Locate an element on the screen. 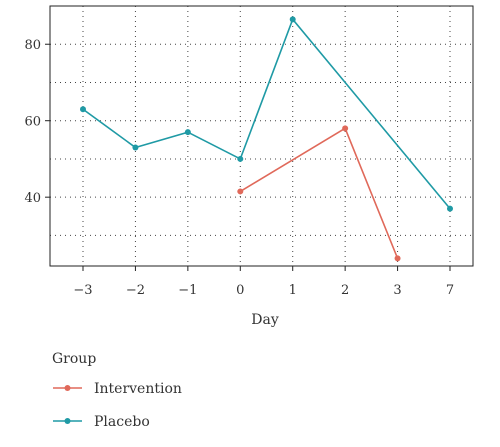  legend-item-intervention: Intervention is located at coordinates (117, 389).